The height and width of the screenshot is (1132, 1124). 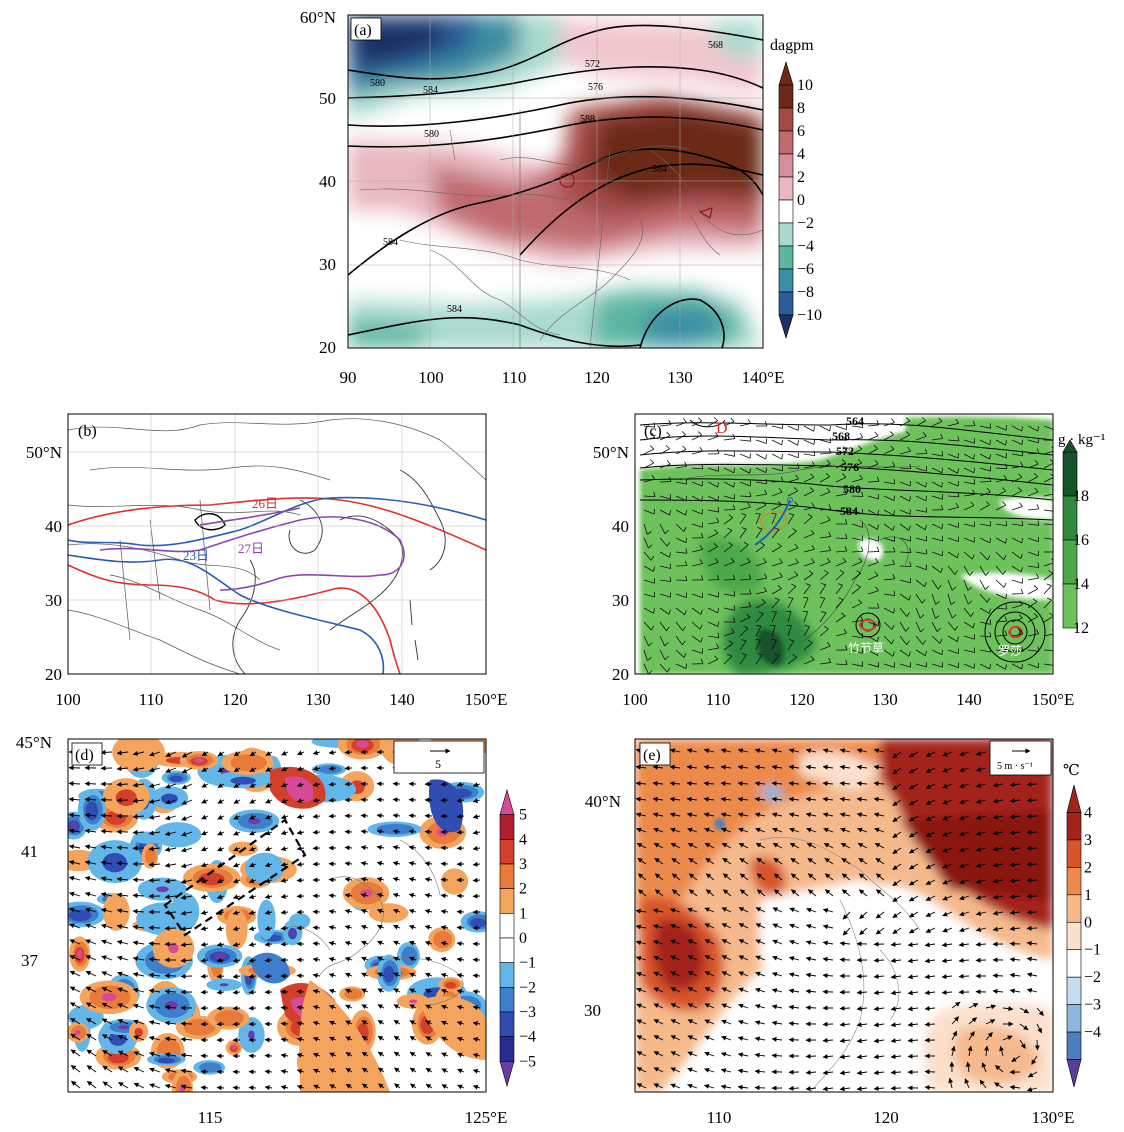 What do you see at coordinates (431, 377) in the screenshot?
I see `tick-label-lon: 100` at bounding box center [431, 377].